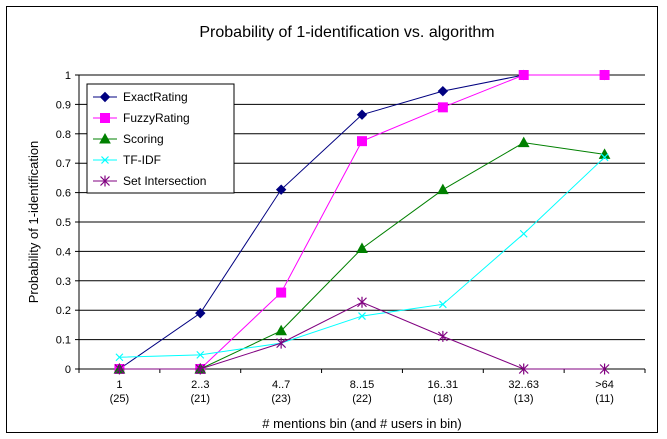 The width and height of the screenshot is (667, 439). What do you see at coordinates (155, 97) in the screenshot?
I see `legend-label-exactrating: ExactRating` at bounding box center [155, 97].